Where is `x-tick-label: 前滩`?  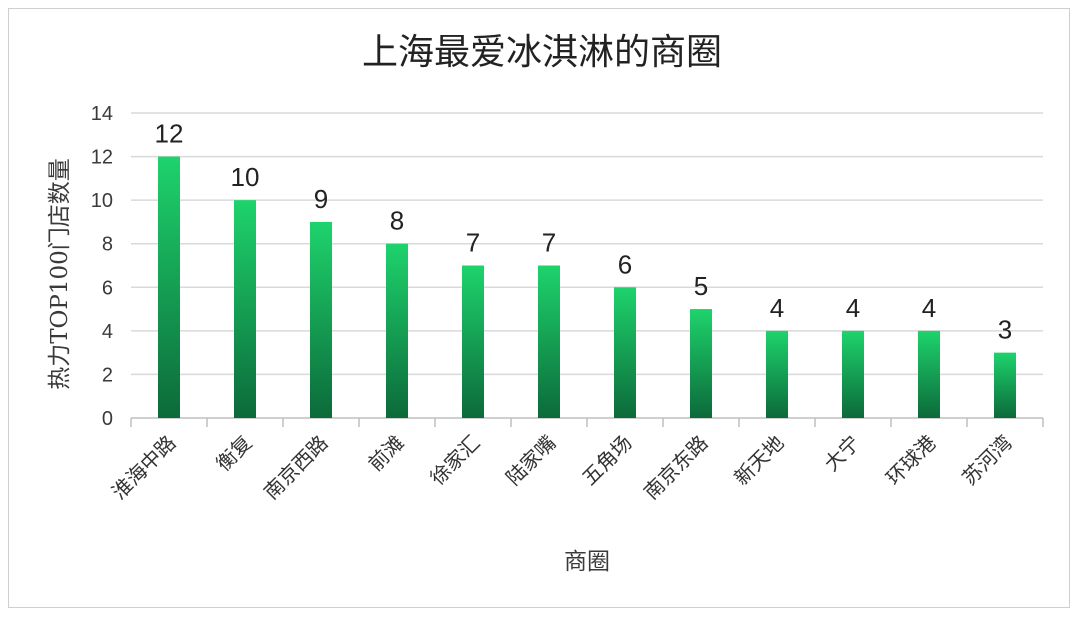
x-tick-label: 前滩 is located at coordinates (385, 453).